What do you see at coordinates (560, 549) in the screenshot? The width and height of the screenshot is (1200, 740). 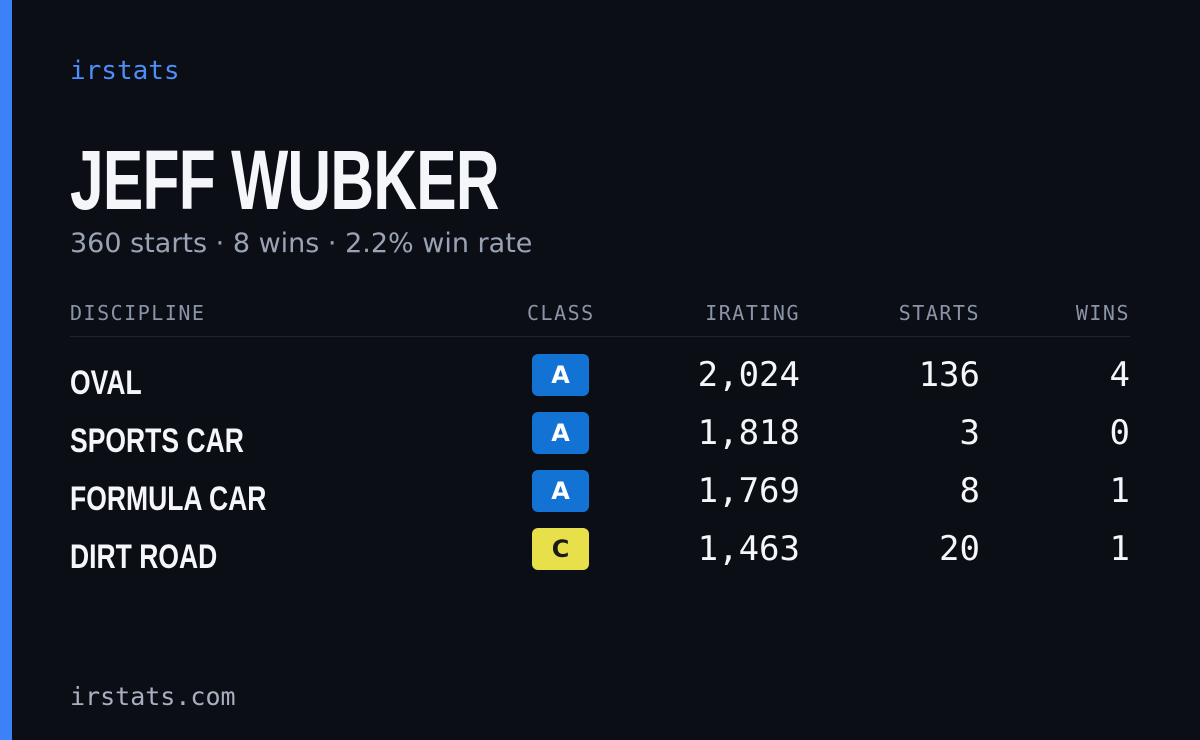 I see `class-badge: C` at bounding box center [560, 549].